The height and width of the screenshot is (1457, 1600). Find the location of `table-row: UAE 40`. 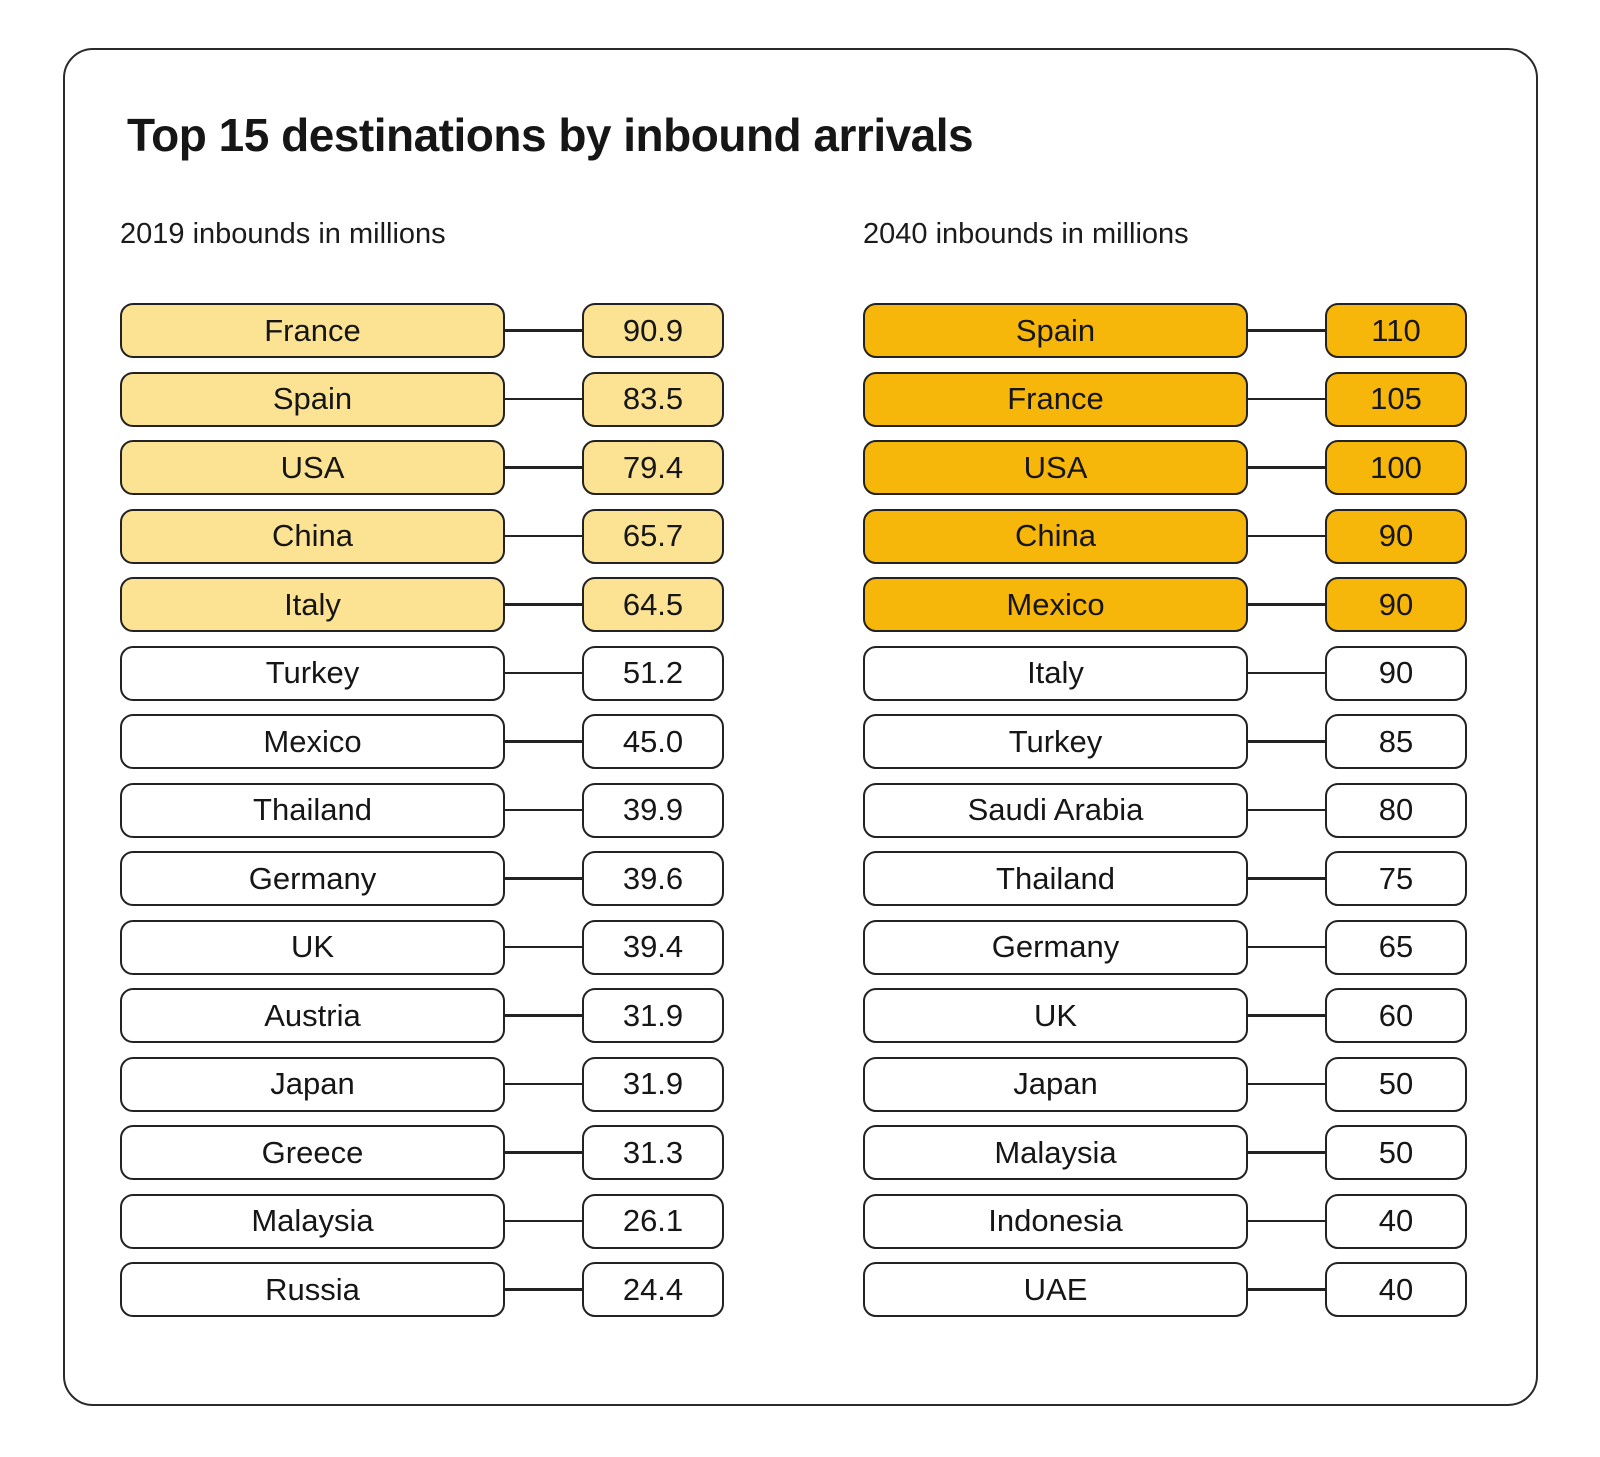

table-row: UAE 40 is located at coordinates (1166, 1289).